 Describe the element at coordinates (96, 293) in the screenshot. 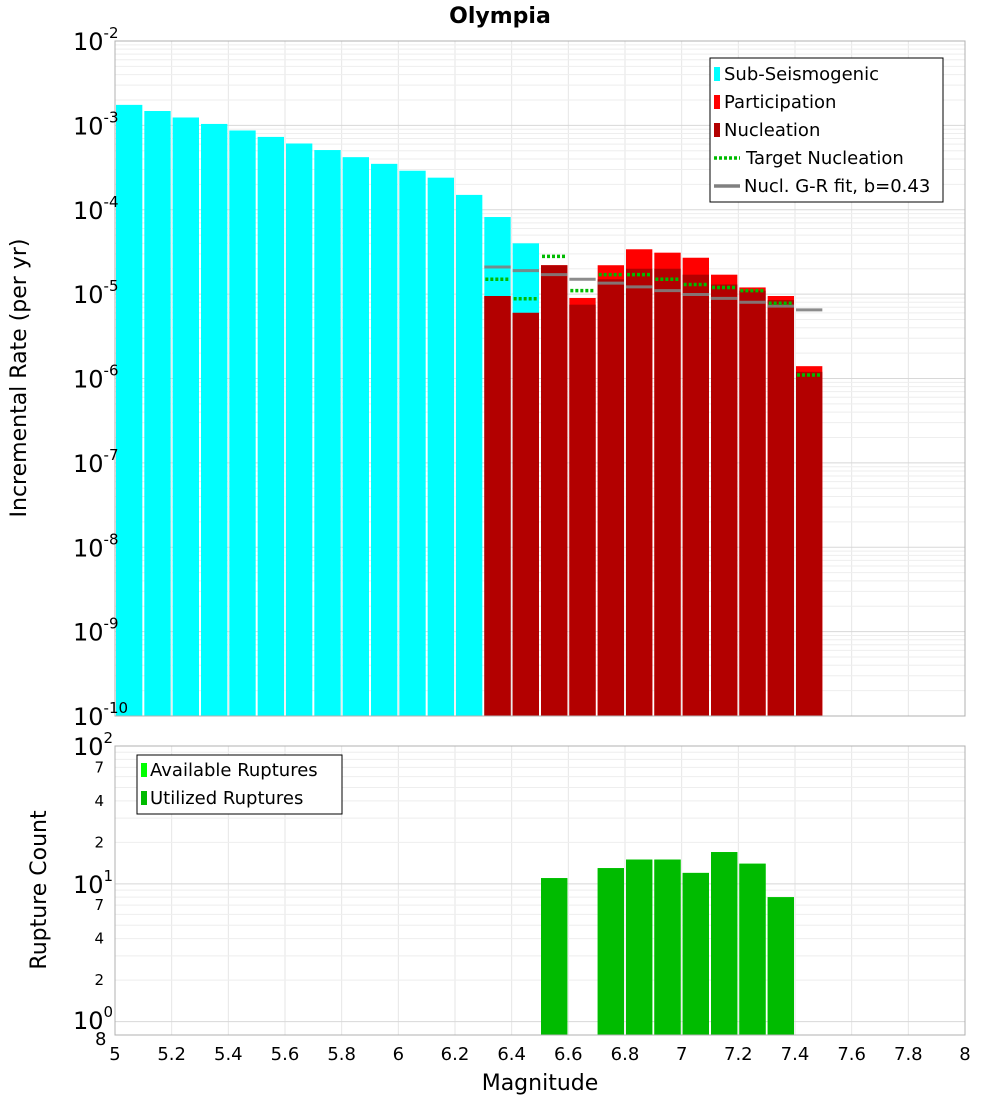

I see `top-y-tick-label: 10⁻⁵` at that location.